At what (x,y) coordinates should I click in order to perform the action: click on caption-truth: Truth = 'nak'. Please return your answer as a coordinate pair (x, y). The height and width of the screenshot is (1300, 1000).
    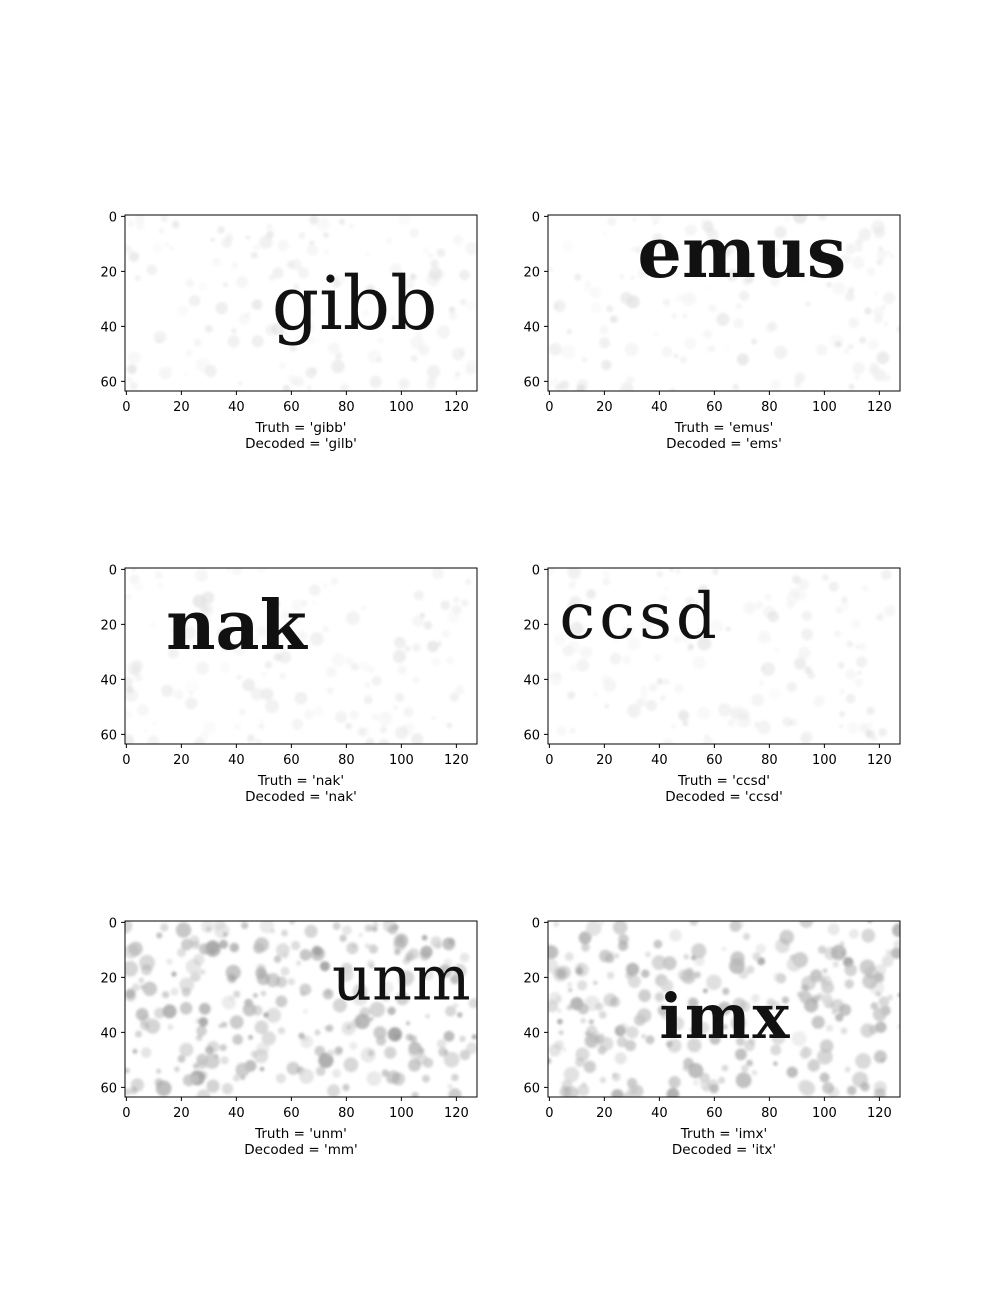
    Looking at the image, I should click on (300, 781).